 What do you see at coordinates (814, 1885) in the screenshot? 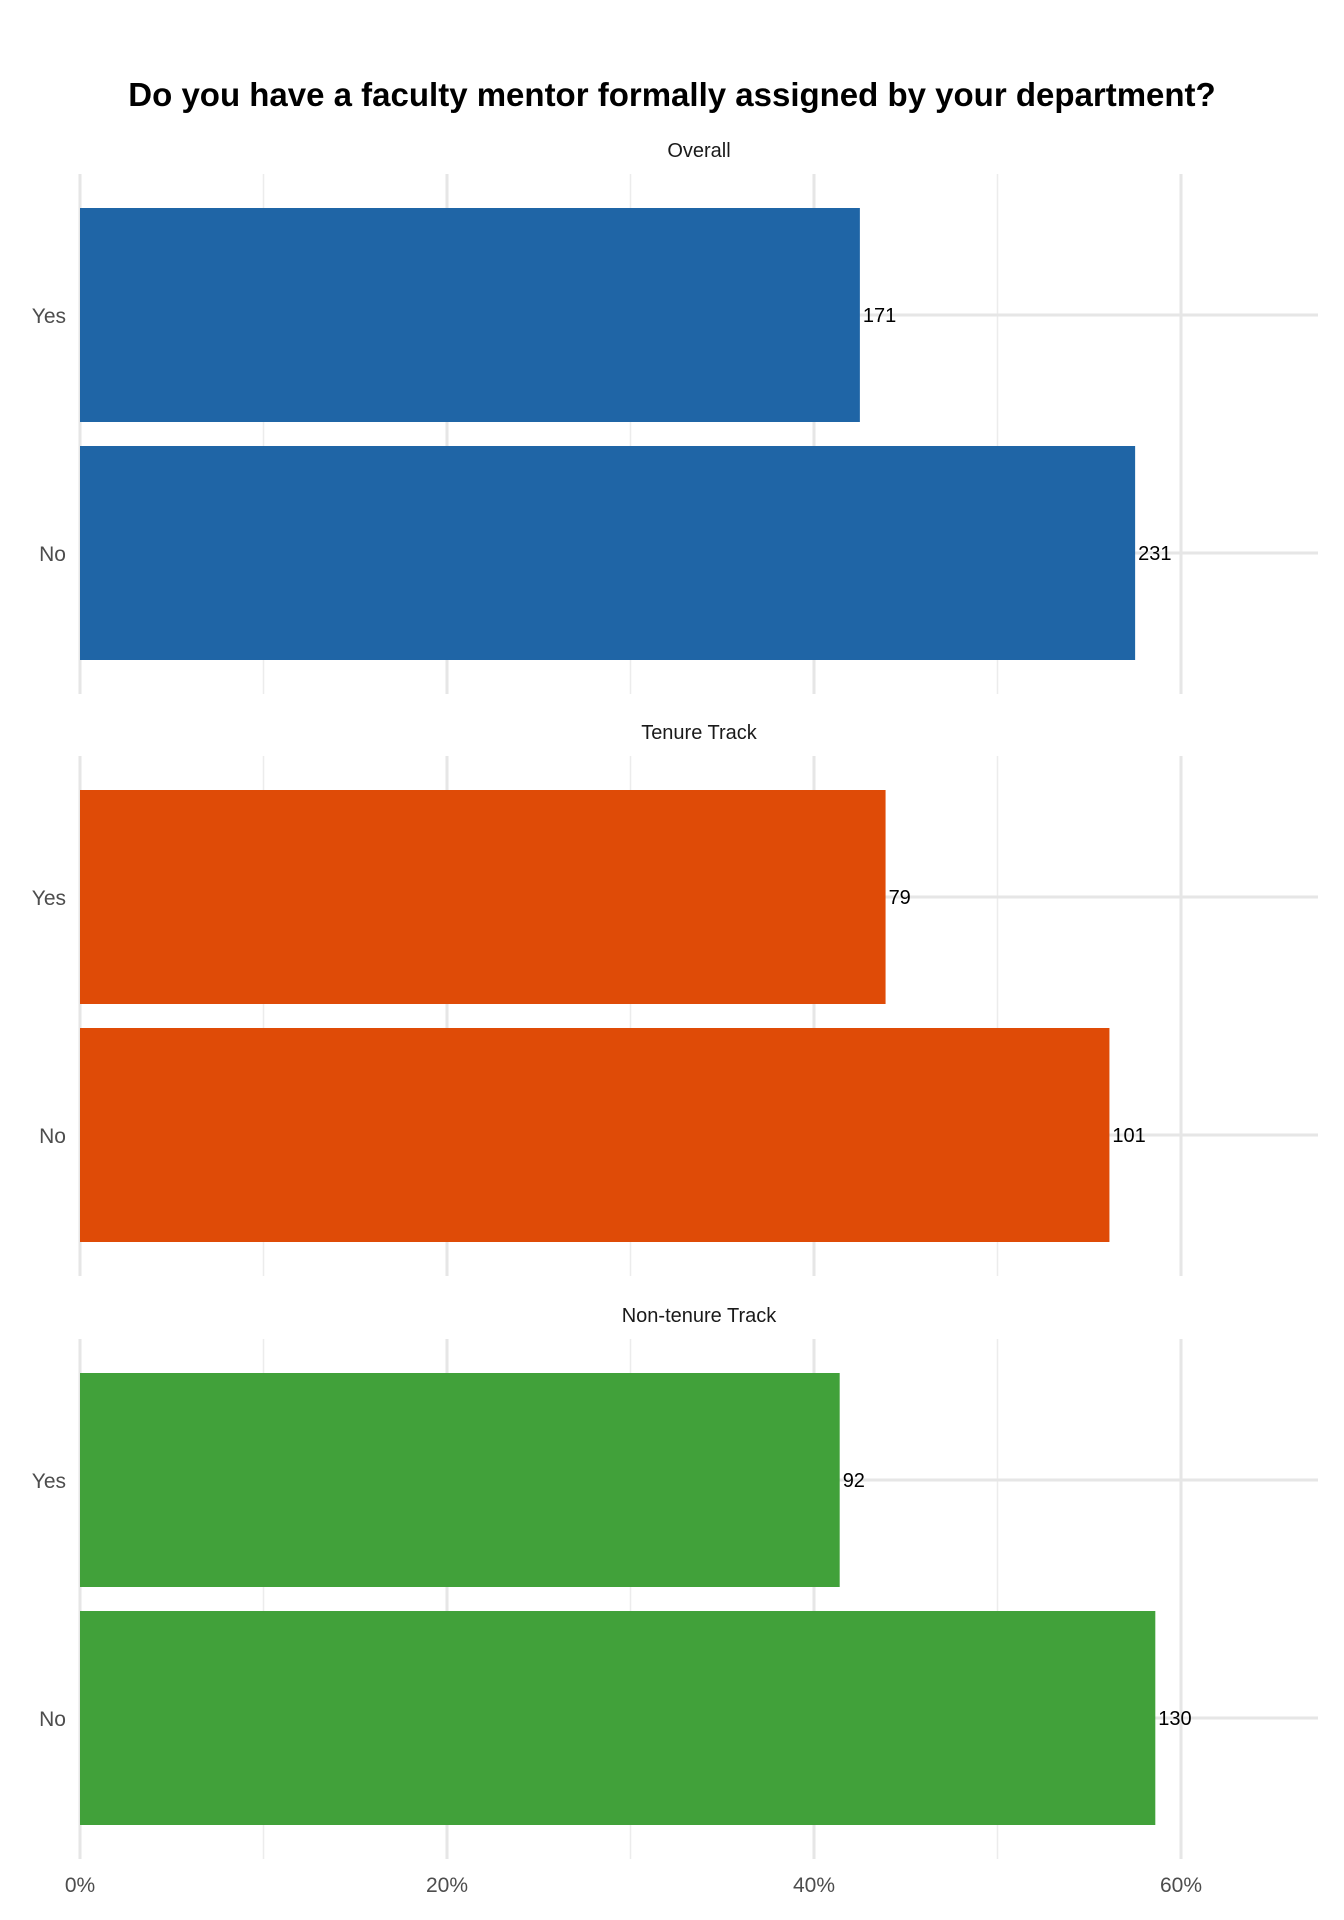
I see `x-tick-label: 40%` at bounding box center [814, 1885].